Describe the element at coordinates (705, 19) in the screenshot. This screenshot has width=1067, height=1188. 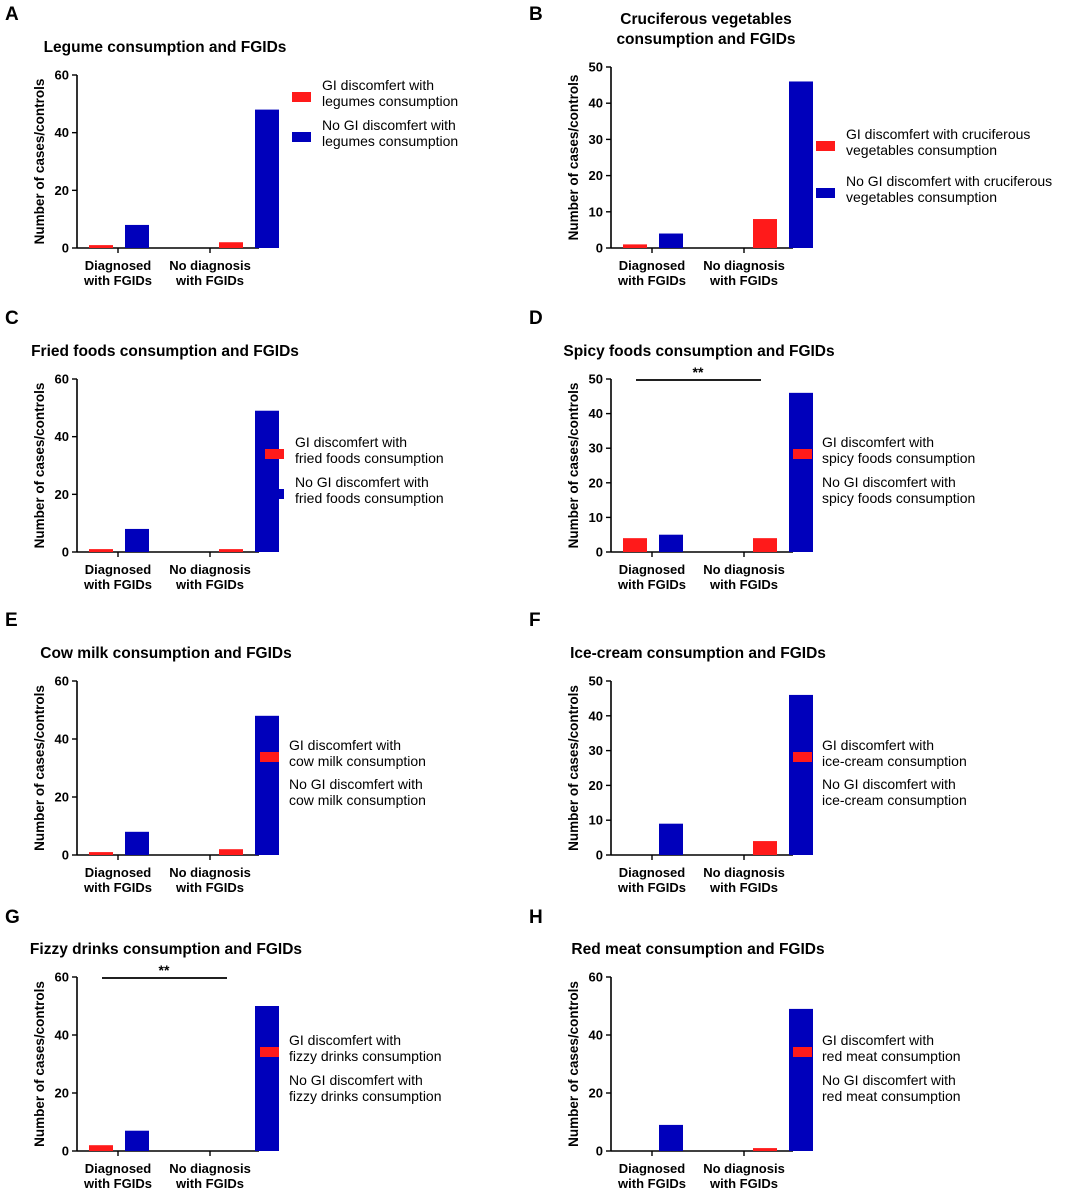
I see `chart-title: Cruciferous vegetables` at that location.